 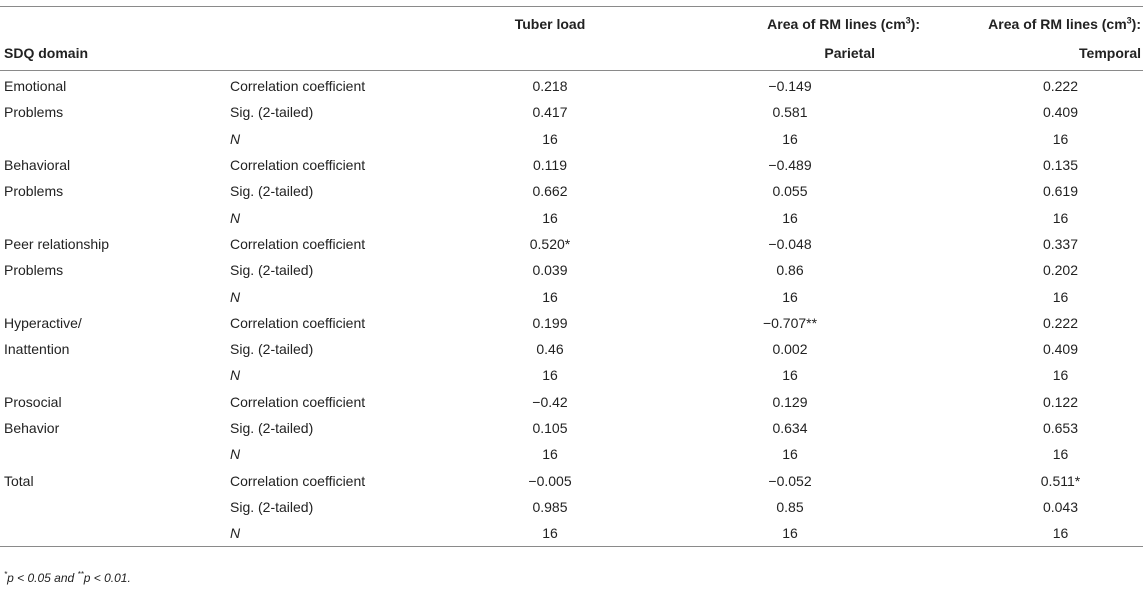 I want to click on row-temporal-cell: 0.202, so click(x=1060, y=270).